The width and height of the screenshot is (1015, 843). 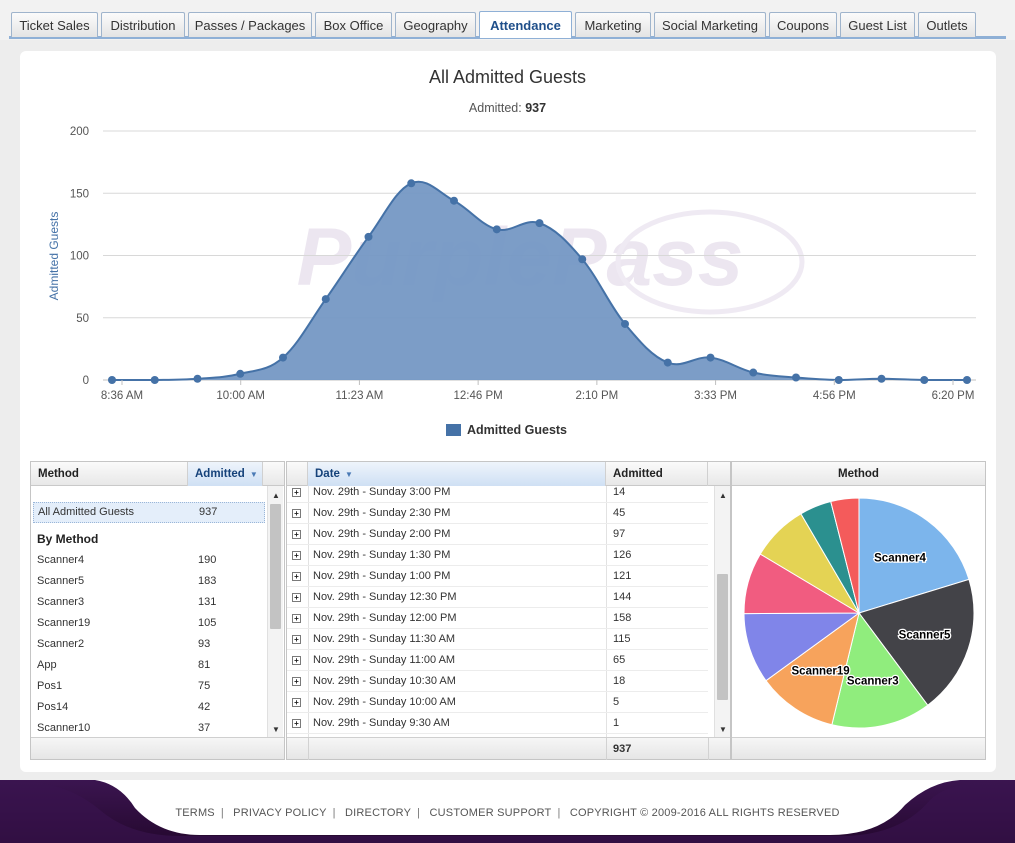 I want to click on date-row: + Nov. 29th - Sunday 11:30 AM 115, so click(x=497, y=639).